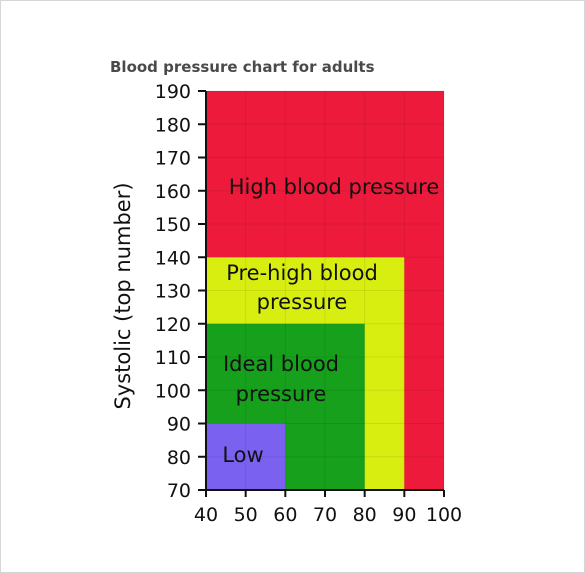 This screenshot has width=585, height=573. Describe the element at coordinates (404, 515) in the screenshot. I see `x-tick-label: 90` at that location.